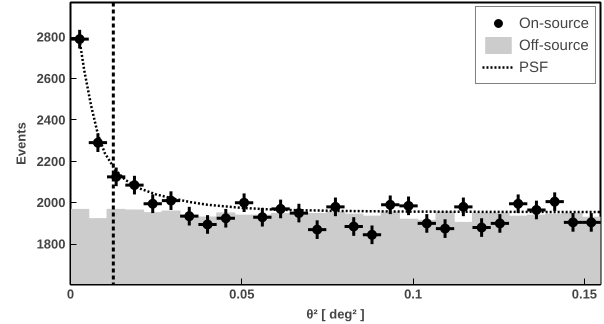 The width and height of the screenshot is (604, 324). Describe the element at coordinates (553, 45) in the screenshot. I see `legend-label: Off-source` at that location.